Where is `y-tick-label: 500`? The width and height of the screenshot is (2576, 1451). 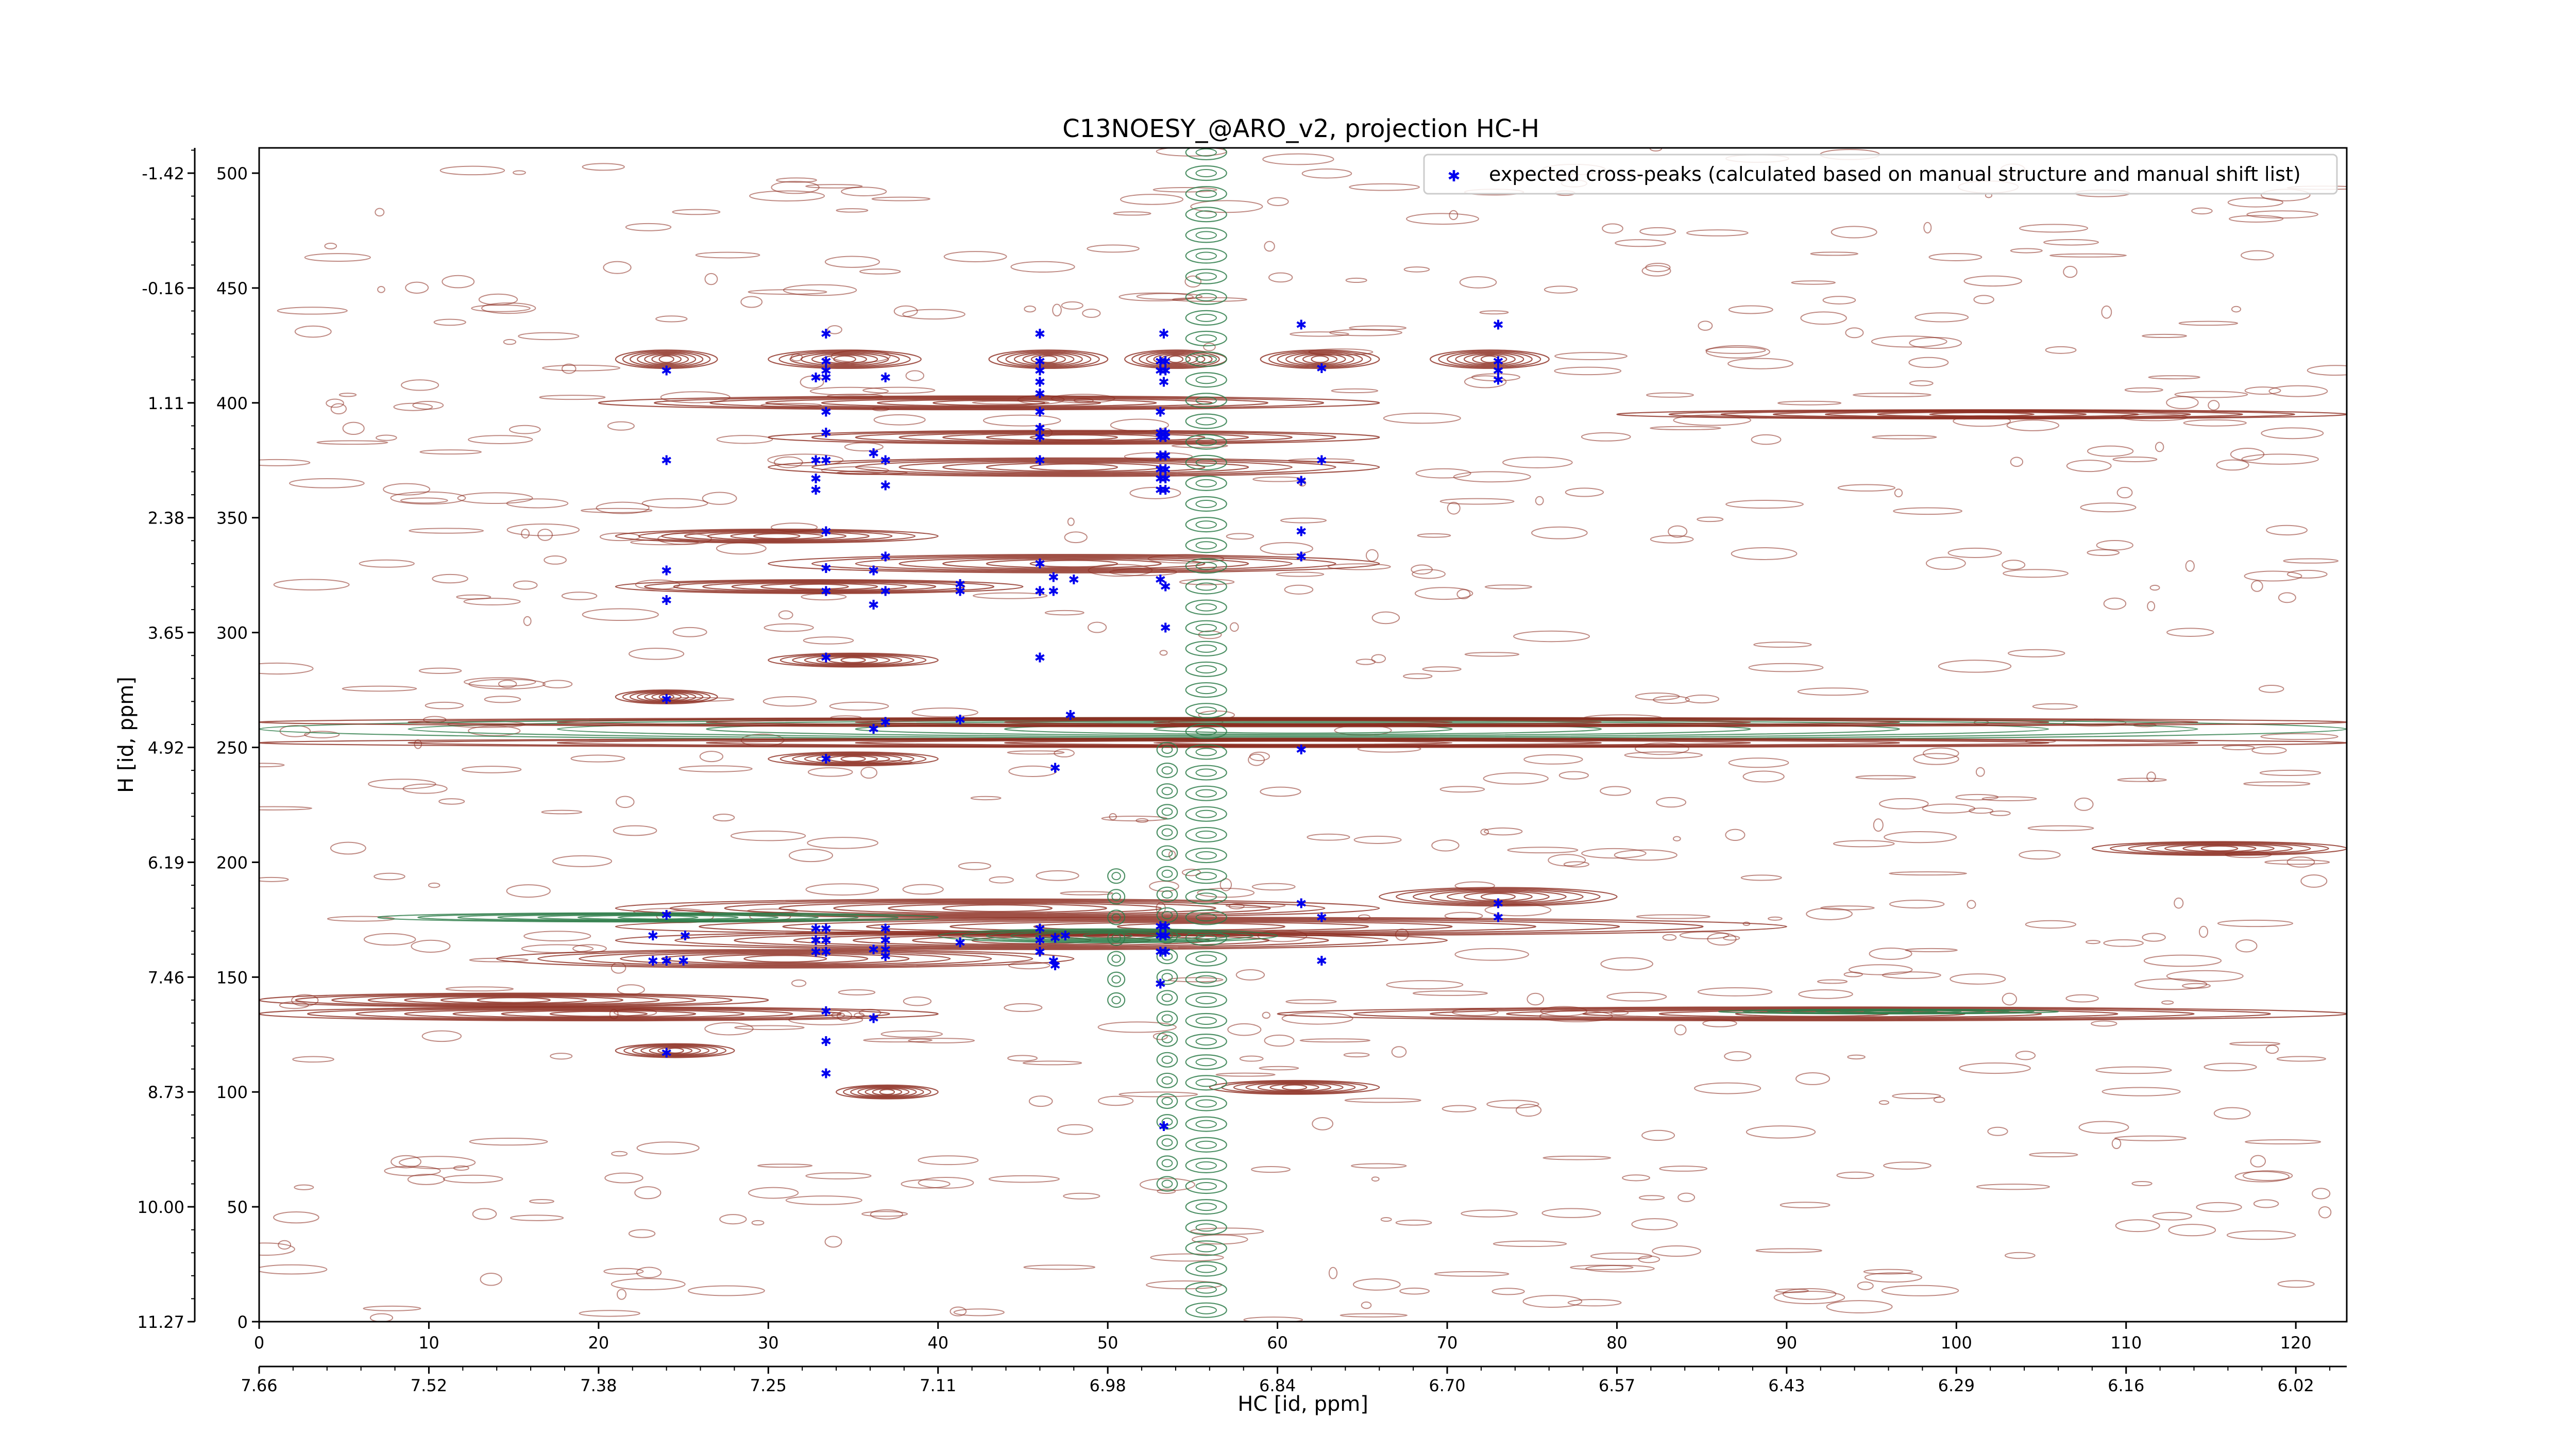 y-tick-label: 500 is located at coordinates (232, 173).